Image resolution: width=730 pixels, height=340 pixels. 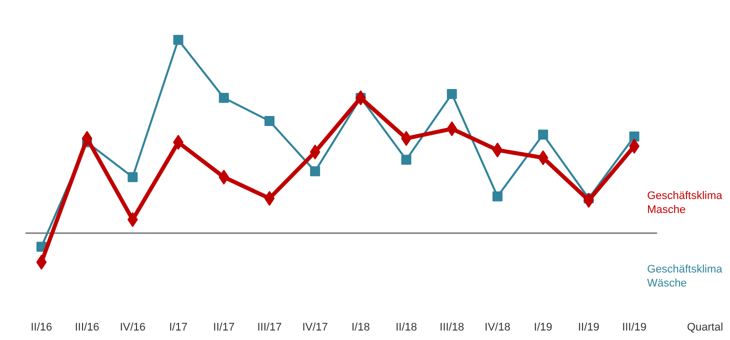 What do you see at coordinates (133, 328) in the screenshot?
I see `x-tick-label: IV/16` at bounding box center [133, 328].